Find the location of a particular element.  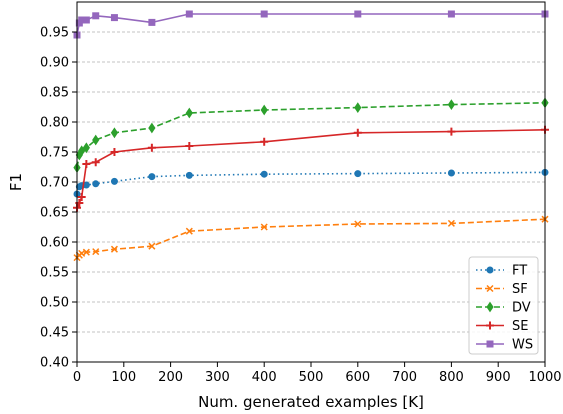

x-tick-label: 400 is located at coordinates (264, 377).